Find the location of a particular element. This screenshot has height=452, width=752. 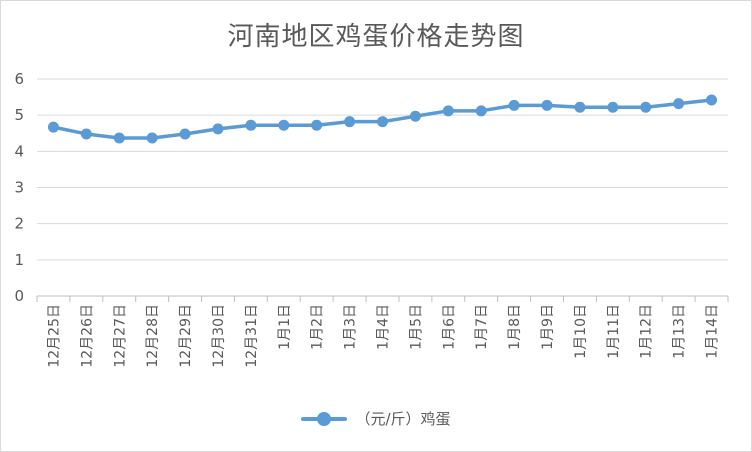

y-axis-ticks: 0 1 2 3 4 5 6 is located at coordinates (19, 187).